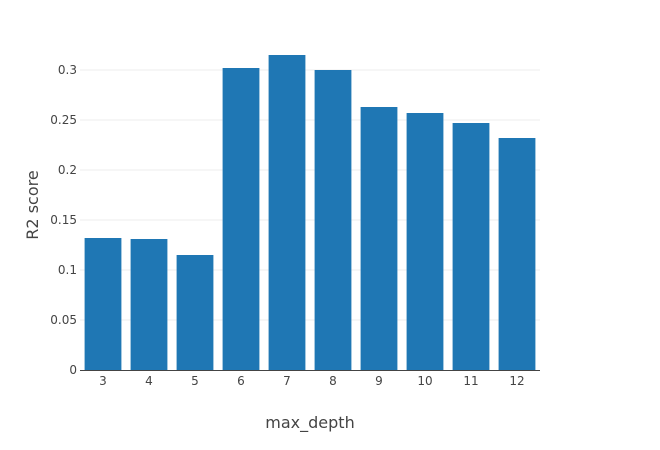  Describe the element at coordinates (287, 381) in the screenshot. I see `x-tick-label-7: 7` at that location.